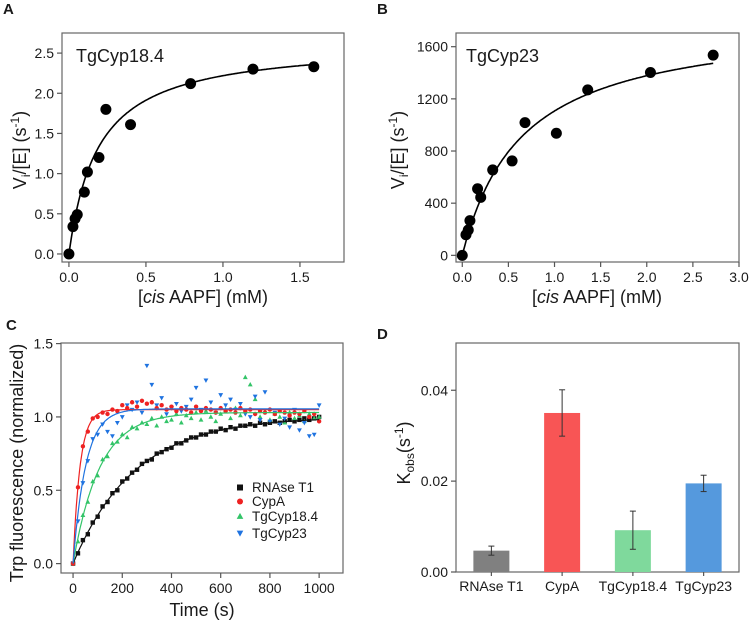 The height and width of the screenshot is (623, 750). I want to click on ylabel-mid: (s, so click(404, 445).